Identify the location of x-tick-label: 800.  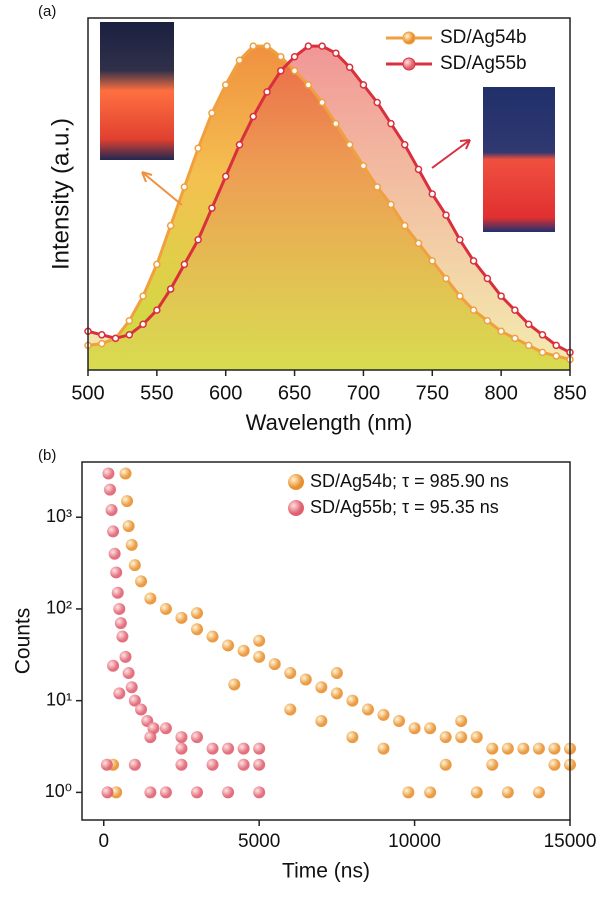
(500, 393).